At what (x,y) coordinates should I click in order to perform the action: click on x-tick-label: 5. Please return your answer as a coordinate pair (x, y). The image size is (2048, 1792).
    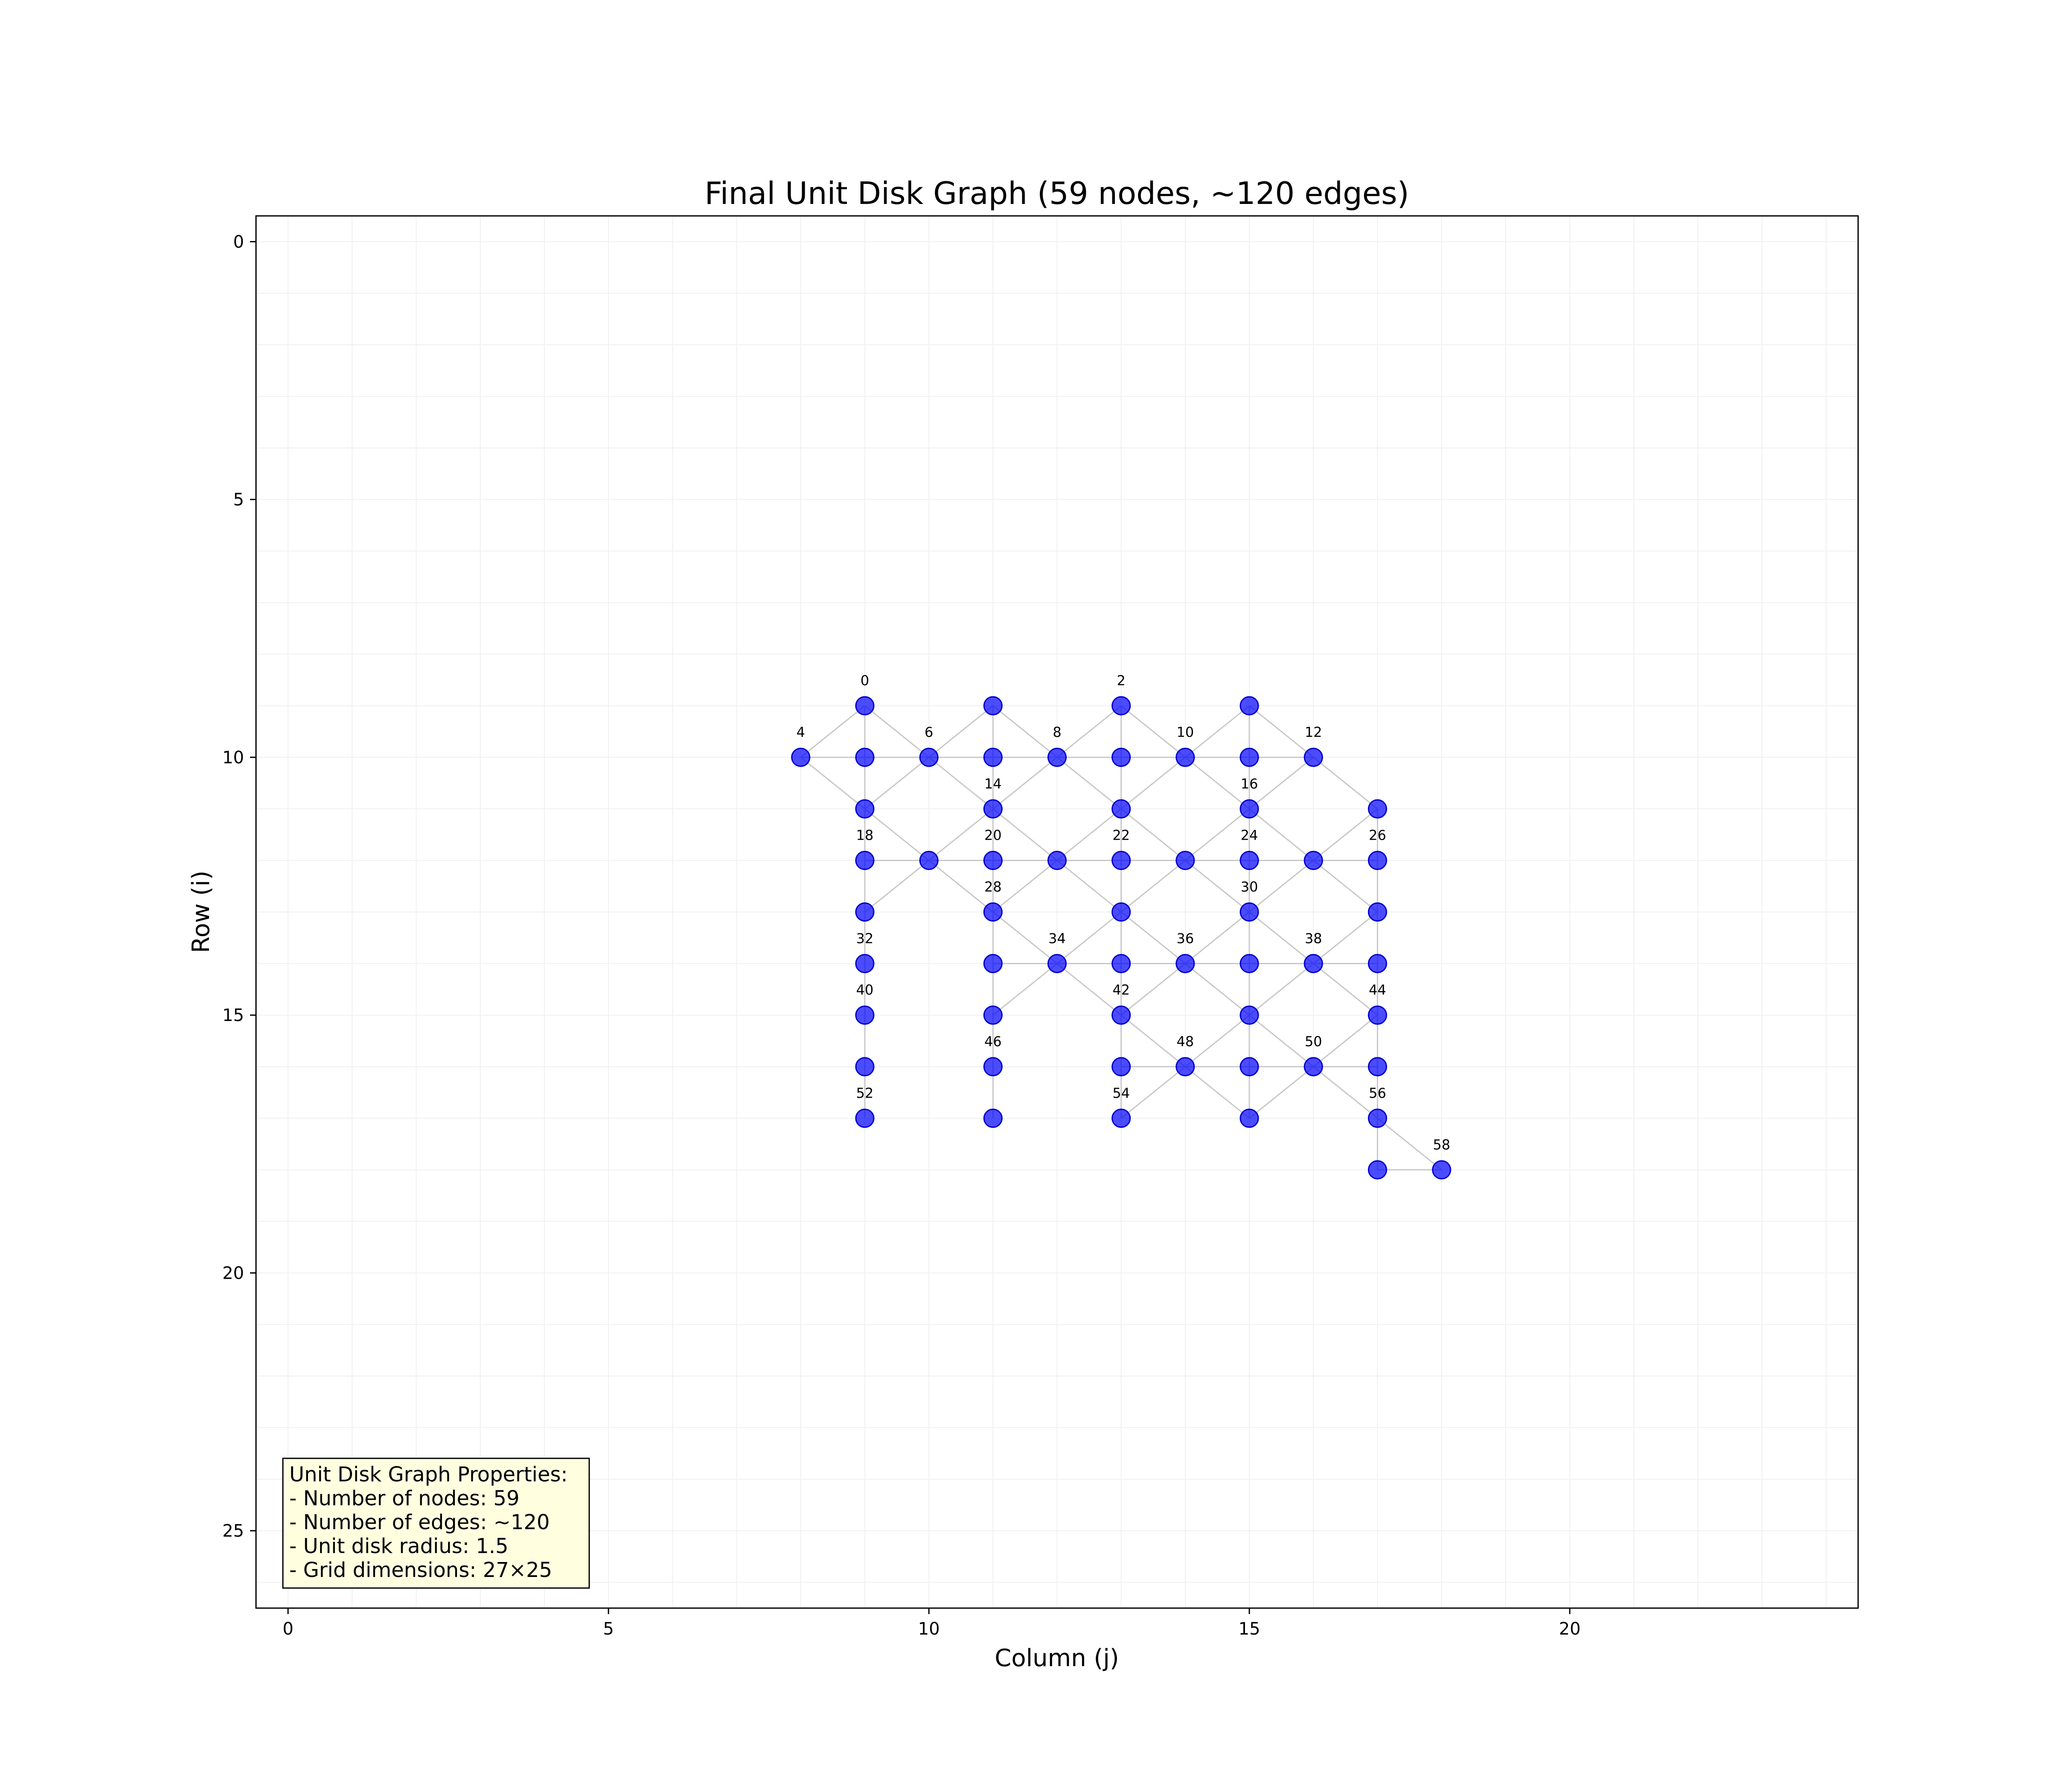
    Looking at the image, I should click on (608, 1629).